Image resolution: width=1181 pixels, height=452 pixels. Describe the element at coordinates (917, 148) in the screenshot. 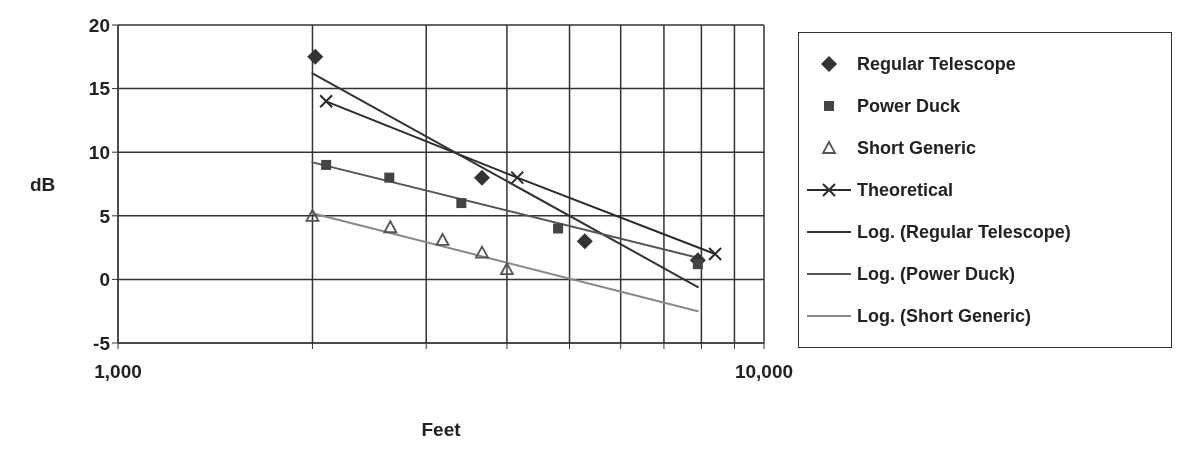

I see `legend-label: Short Generic` at that location.